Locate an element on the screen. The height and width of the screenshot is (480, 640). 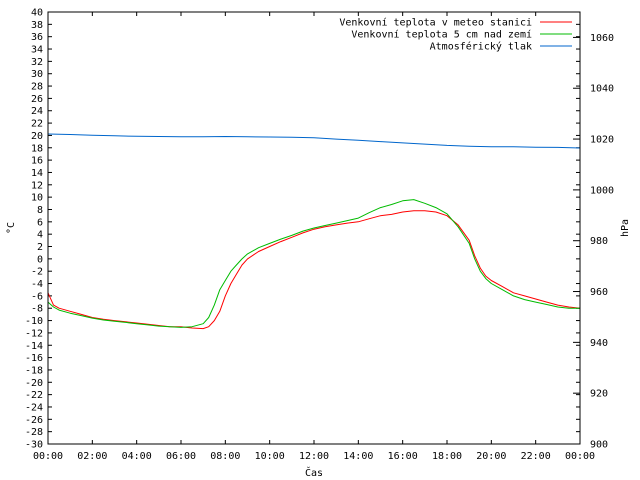
x-tick-label: 06:00 is located at coordinates (181, 456).